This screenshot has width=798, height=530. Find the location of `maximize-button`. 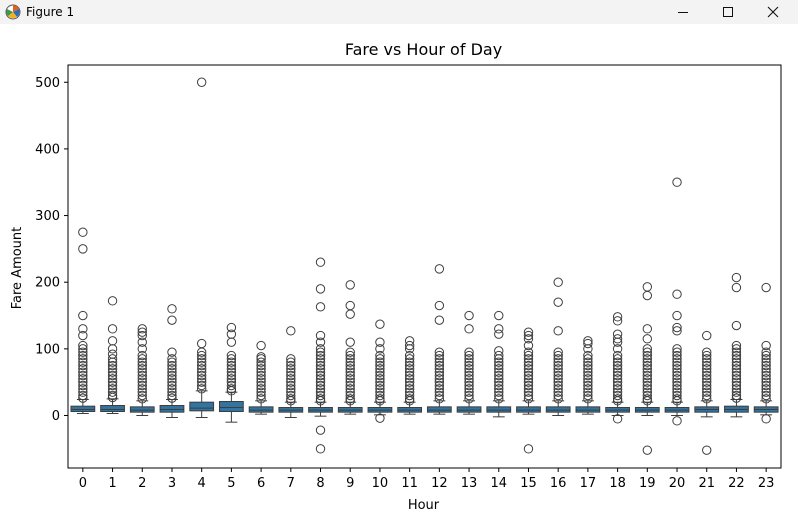

maximize-button is located at coordinates (728, 12).